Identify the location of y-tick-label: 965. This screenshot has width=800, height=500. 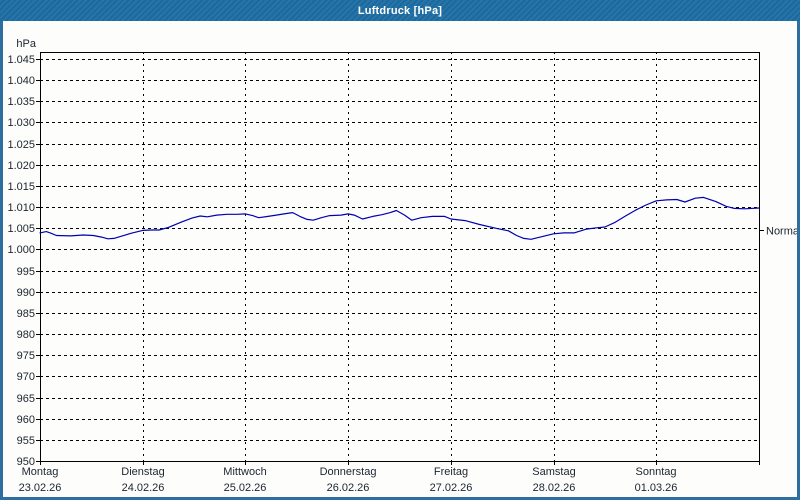
(26, 399).